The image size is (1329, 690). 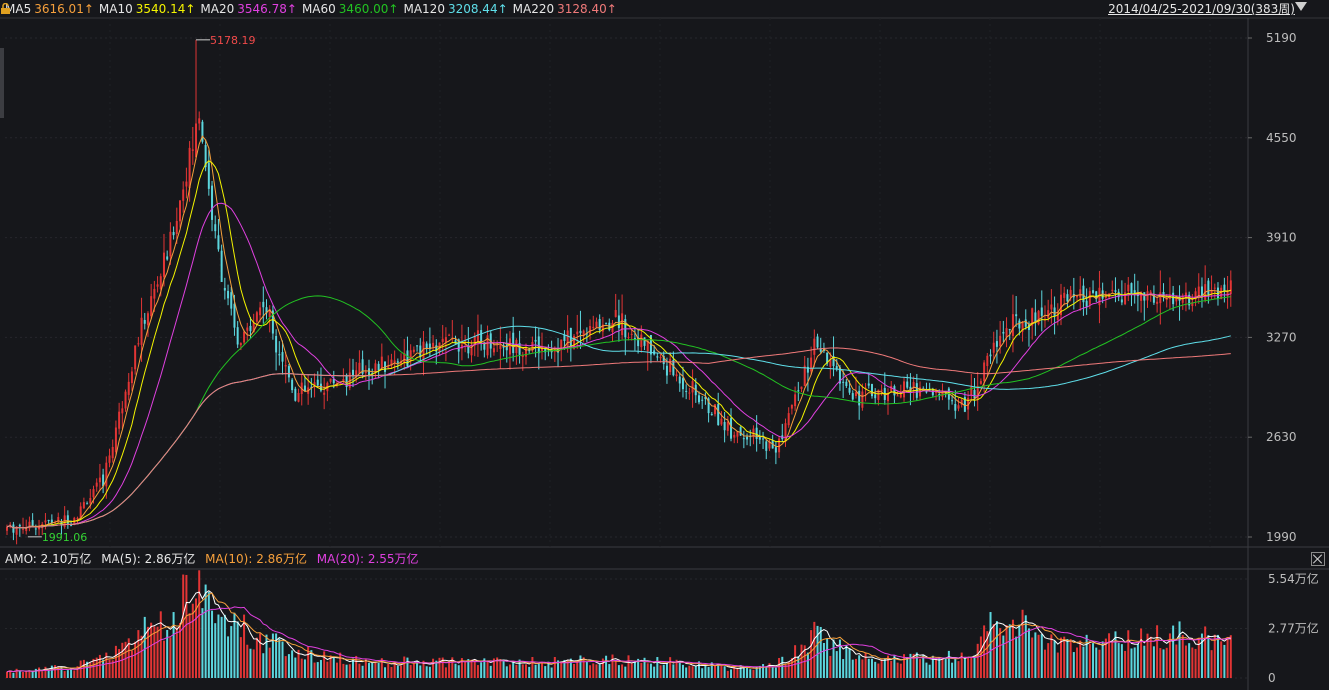 I want to click on lock-icon, so click(x=5, y=8).